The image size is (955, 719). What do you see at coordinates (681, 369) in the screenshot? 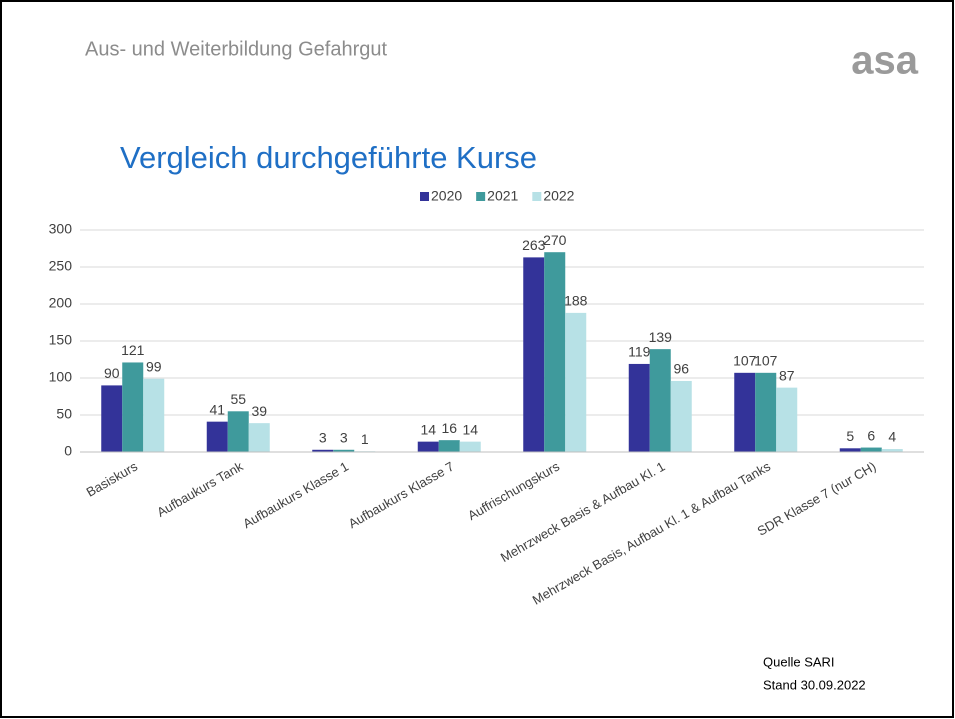
I see `data-label: 96` at bounding box center [681, 369].